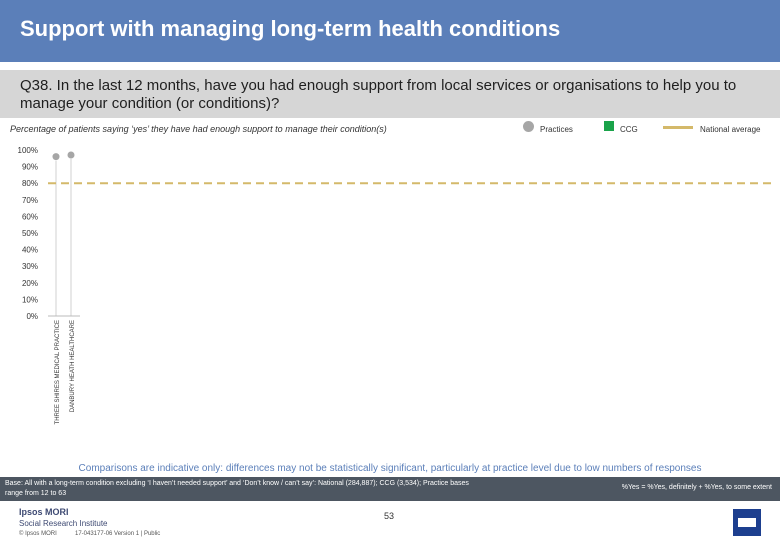 This screenshot has width=780, height=540. I want to click on legend-national-marker, so click(678, 127).